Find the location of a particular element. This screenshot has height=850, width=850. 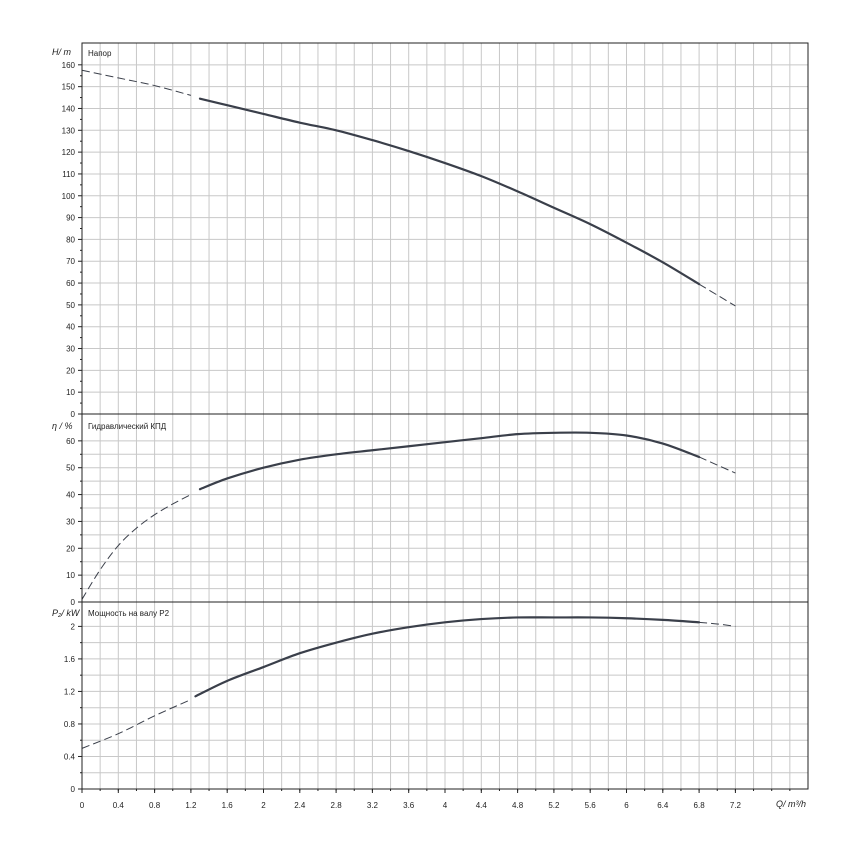

y-tick-label: 1.2 is located at coordinates (70, 691).